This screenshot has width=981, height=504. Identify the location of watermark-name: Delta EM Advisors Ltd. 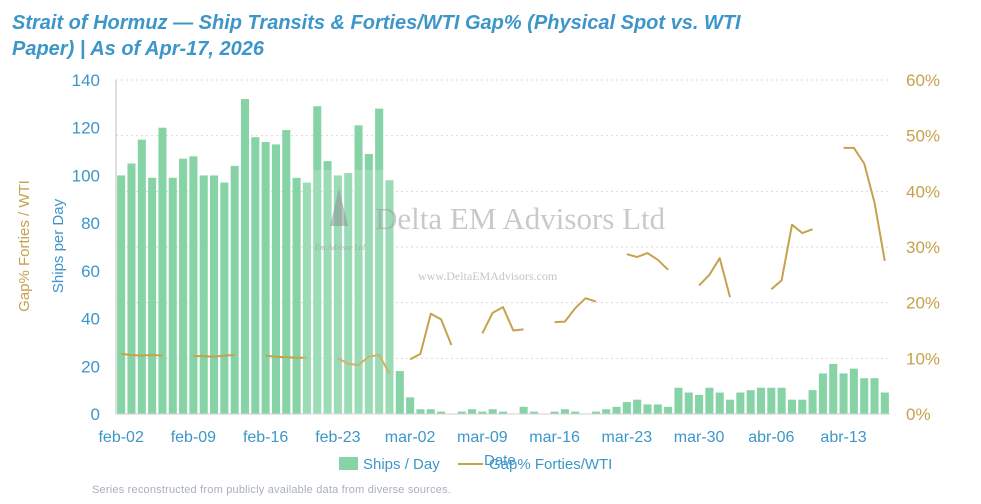
(520, 218).